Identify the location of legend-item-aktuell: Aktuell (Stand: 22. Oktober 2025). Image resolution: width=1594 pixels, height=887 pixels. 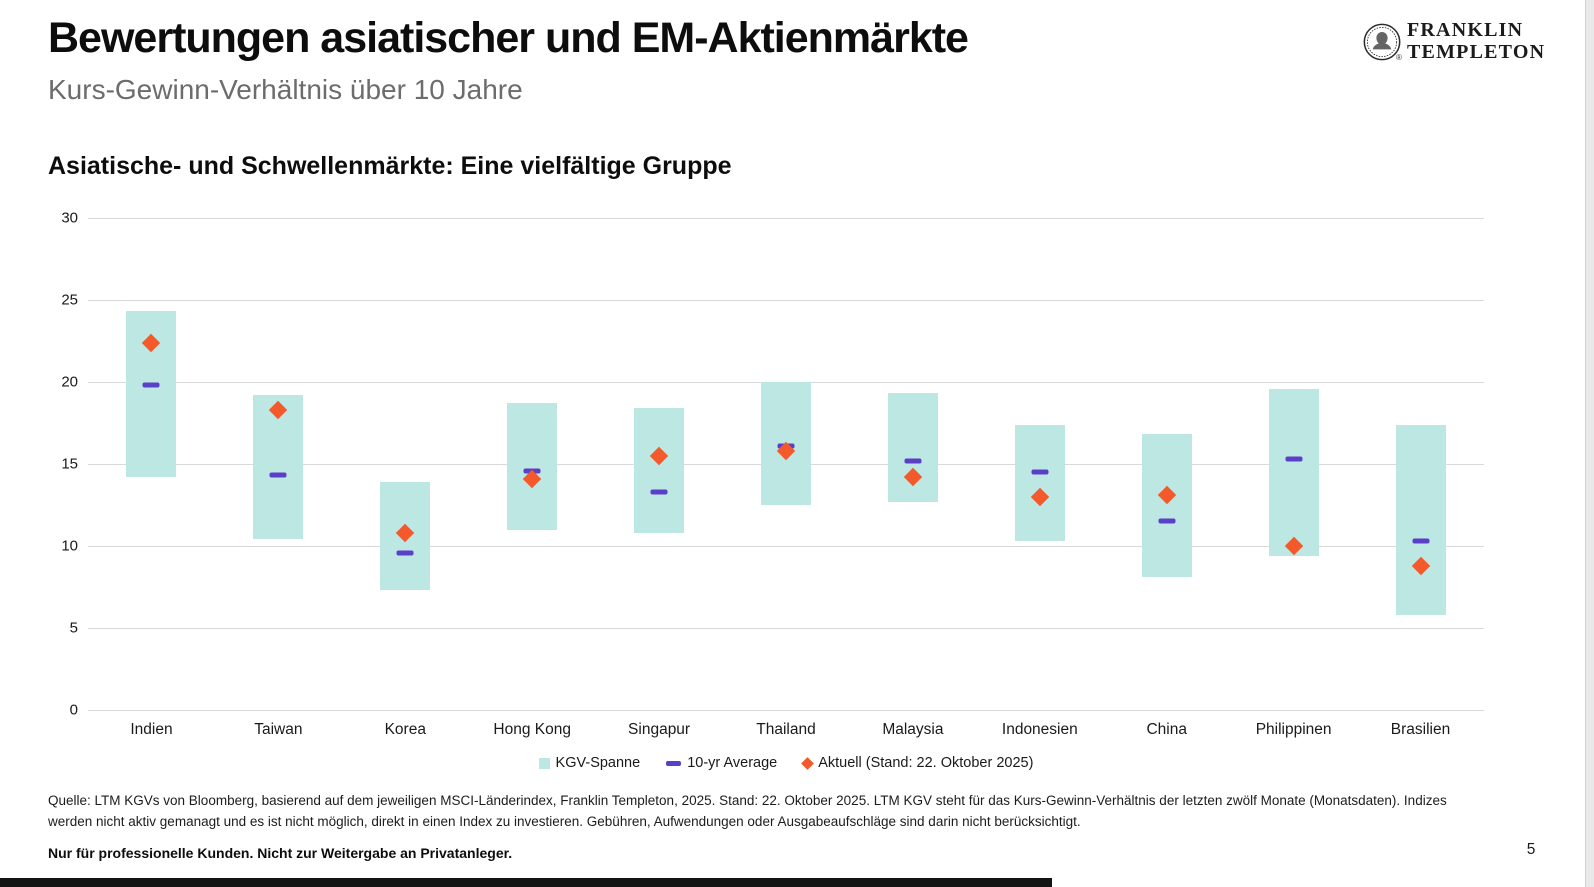
(917, 763).